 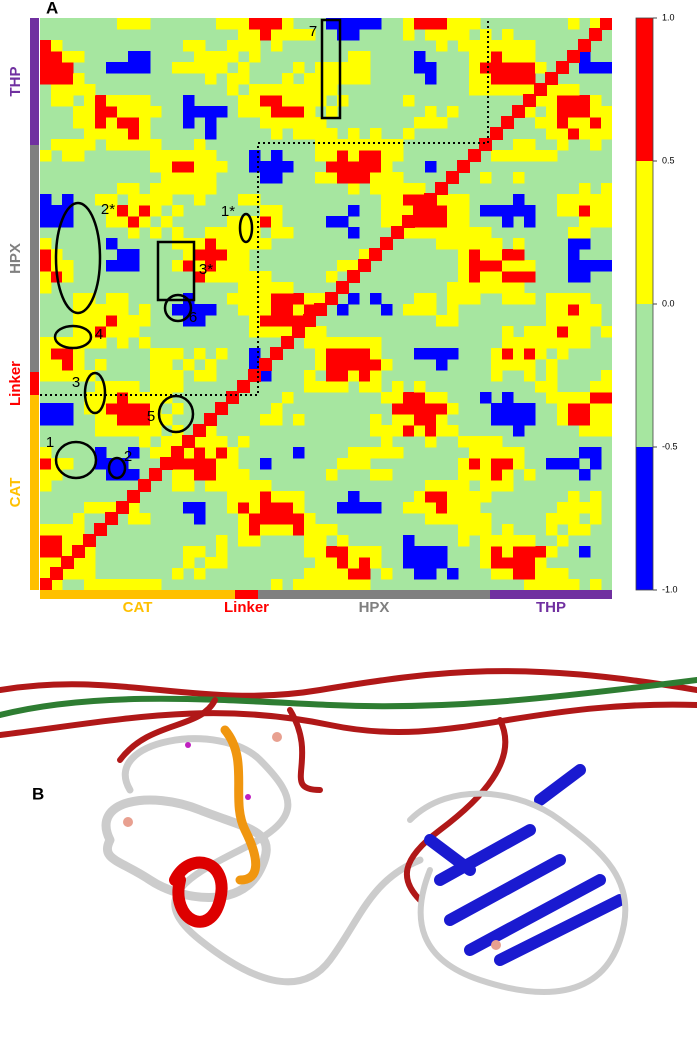 What do you see at coordinates (644, 89) in the screenshot?
I see `colorbar-band` at bounding box center [644, 89].